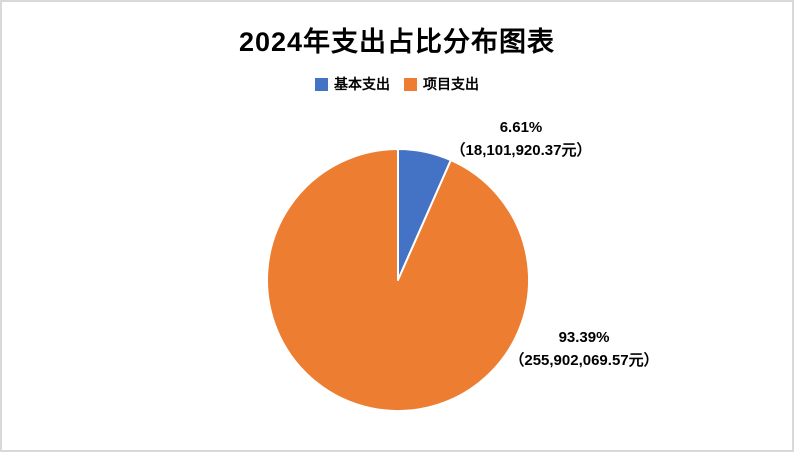 The height and width of the screenshot is (452, 794). I want to click on chart-title: 2024年支出占比分布图表, so click(397, 42).